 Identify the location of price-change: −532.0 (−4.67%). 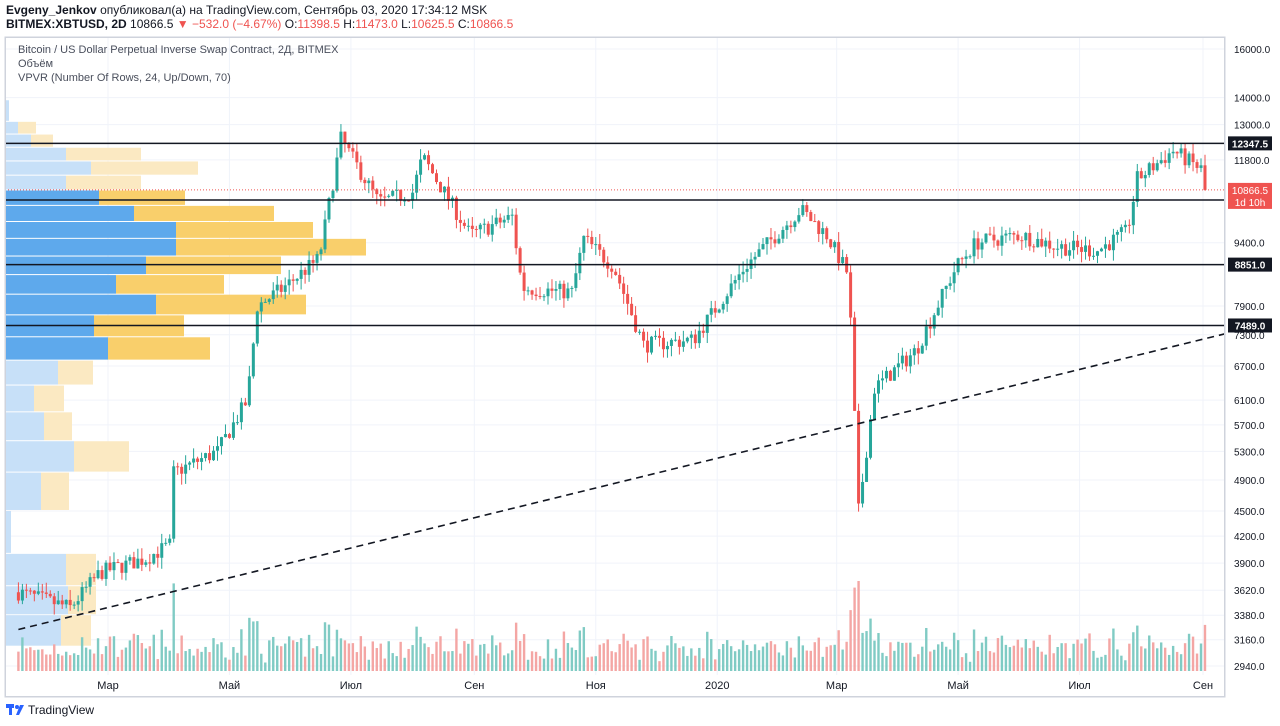
(237, 24).